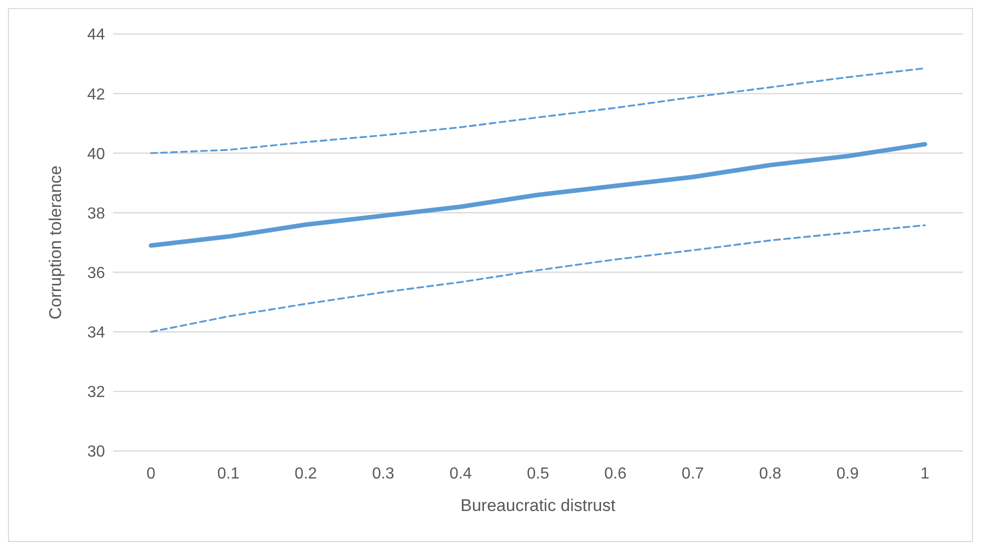 This screenshot has height=550, width=981. What do you see at coordinates (96, 35) in the screenshot?
I see `y-tick-label: 44` at bounding box center [96, 35].